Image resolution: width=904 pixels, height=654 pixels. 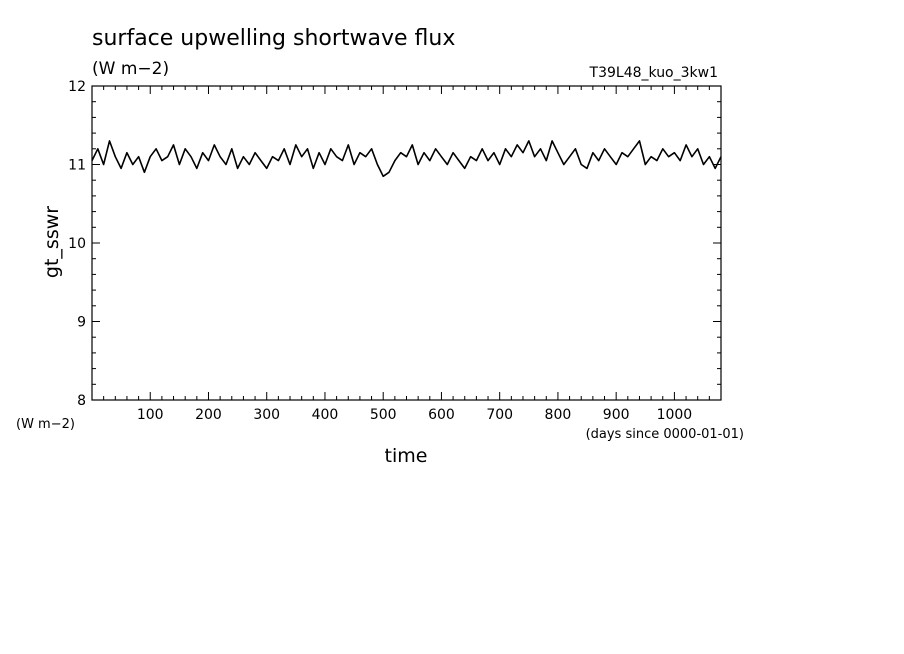 What do you see at coordinates (665, 434) in the screenshot?
I see `x-units-label: (days since 0000-01-01)` at bounding box center [665, 434].